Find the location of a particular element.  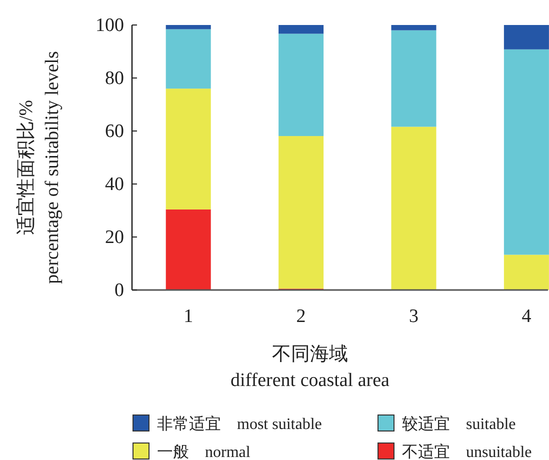

legend-label: 一般 normal is located at coordinates (204, 452).